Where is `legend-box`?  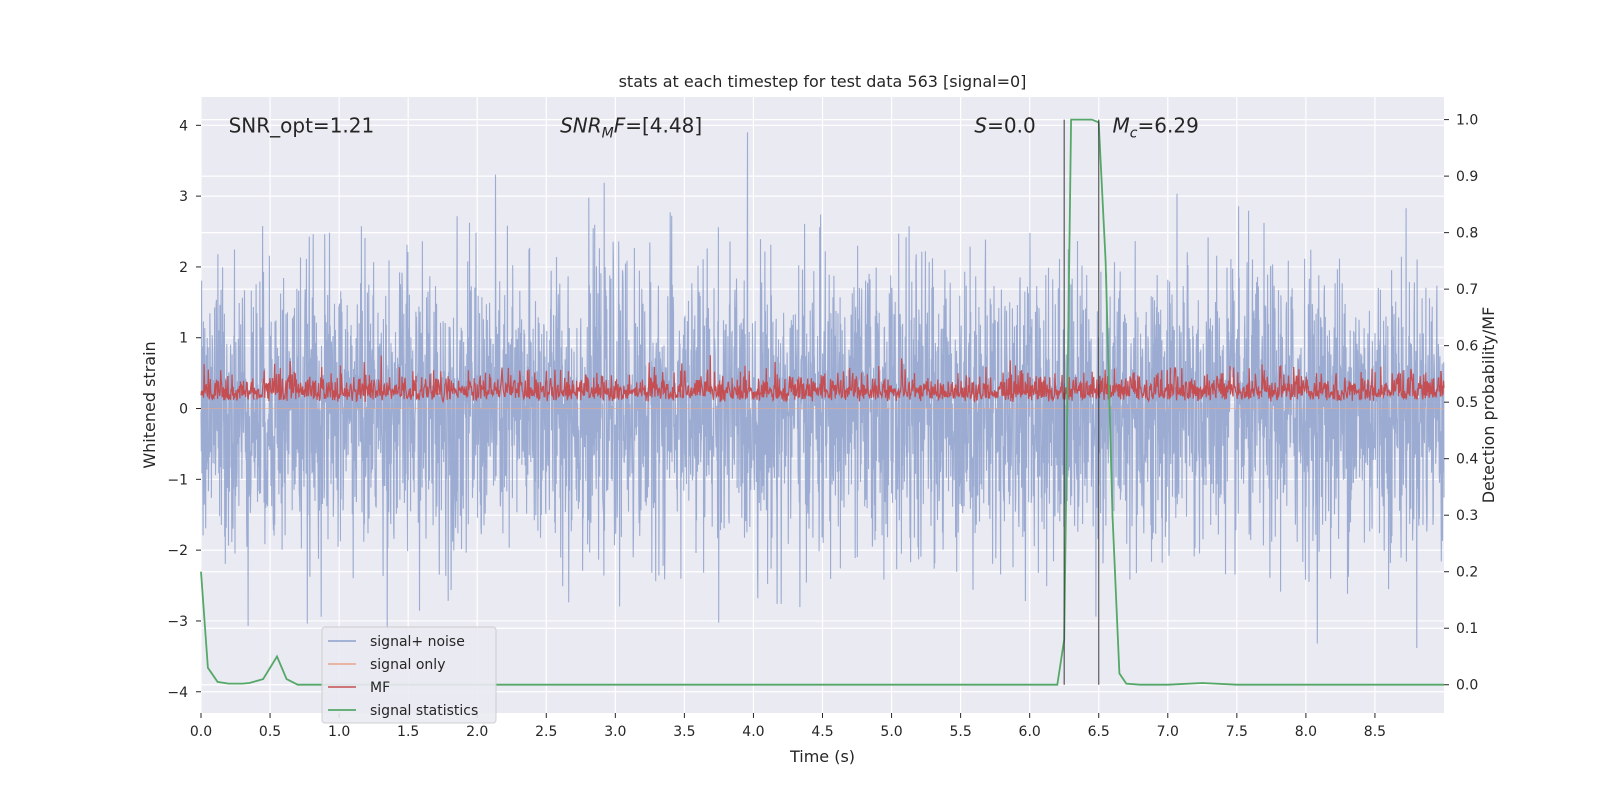 legend-box is located at coordinates (409, 675).